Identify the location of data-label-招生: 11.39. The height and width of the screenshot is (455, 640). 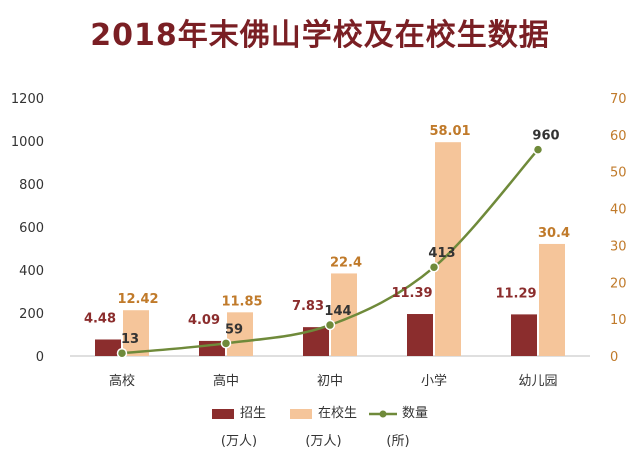
(411, 293).